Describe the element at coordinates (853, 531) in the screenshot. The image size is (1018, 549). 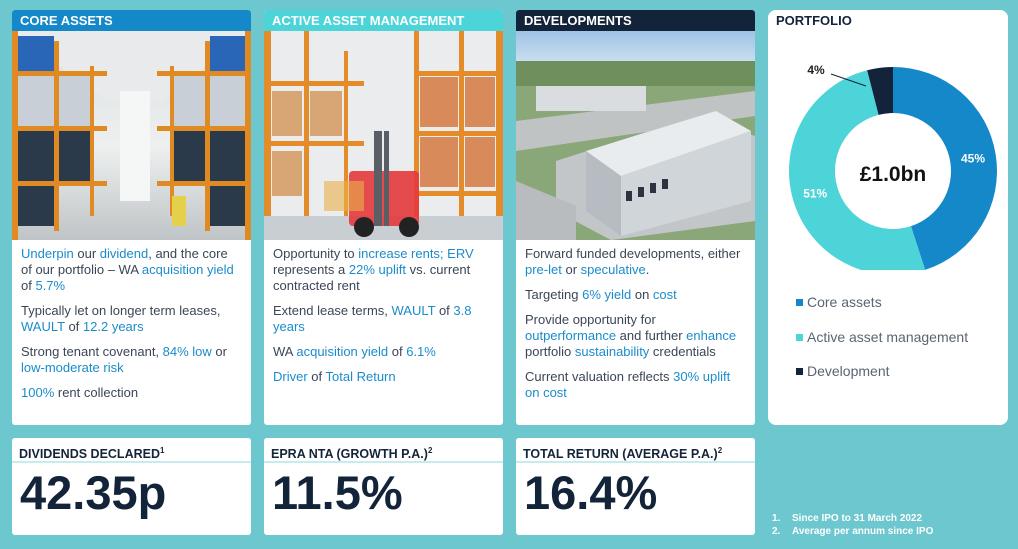
I see `footnote: 2. Average per annum since IPO` at that location.